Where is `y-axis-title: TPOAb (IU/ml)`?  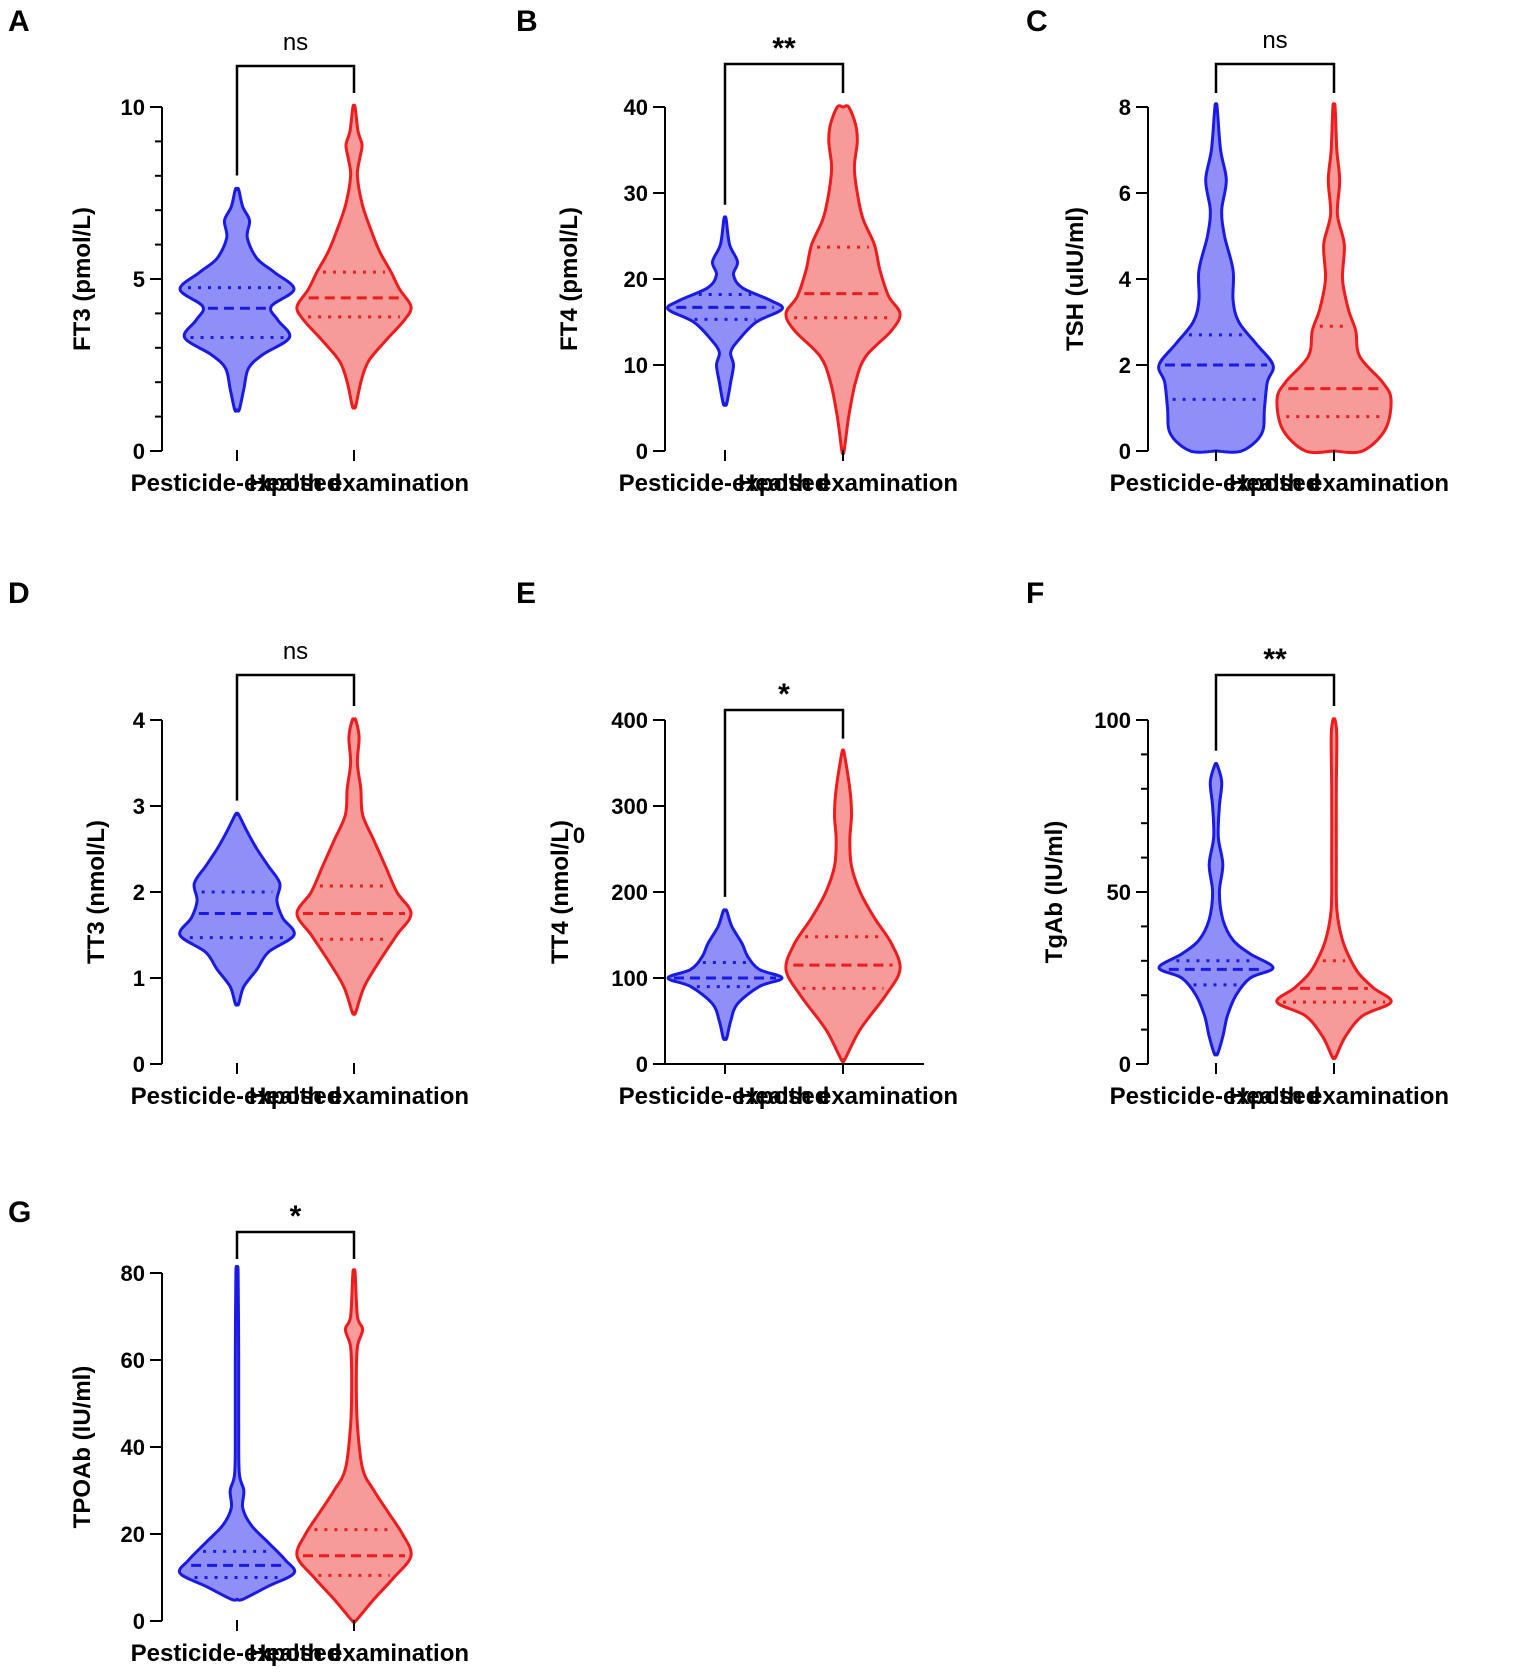 y-axis-title: TPOAb (IU/ml) is located at coordinates (82, 1447).